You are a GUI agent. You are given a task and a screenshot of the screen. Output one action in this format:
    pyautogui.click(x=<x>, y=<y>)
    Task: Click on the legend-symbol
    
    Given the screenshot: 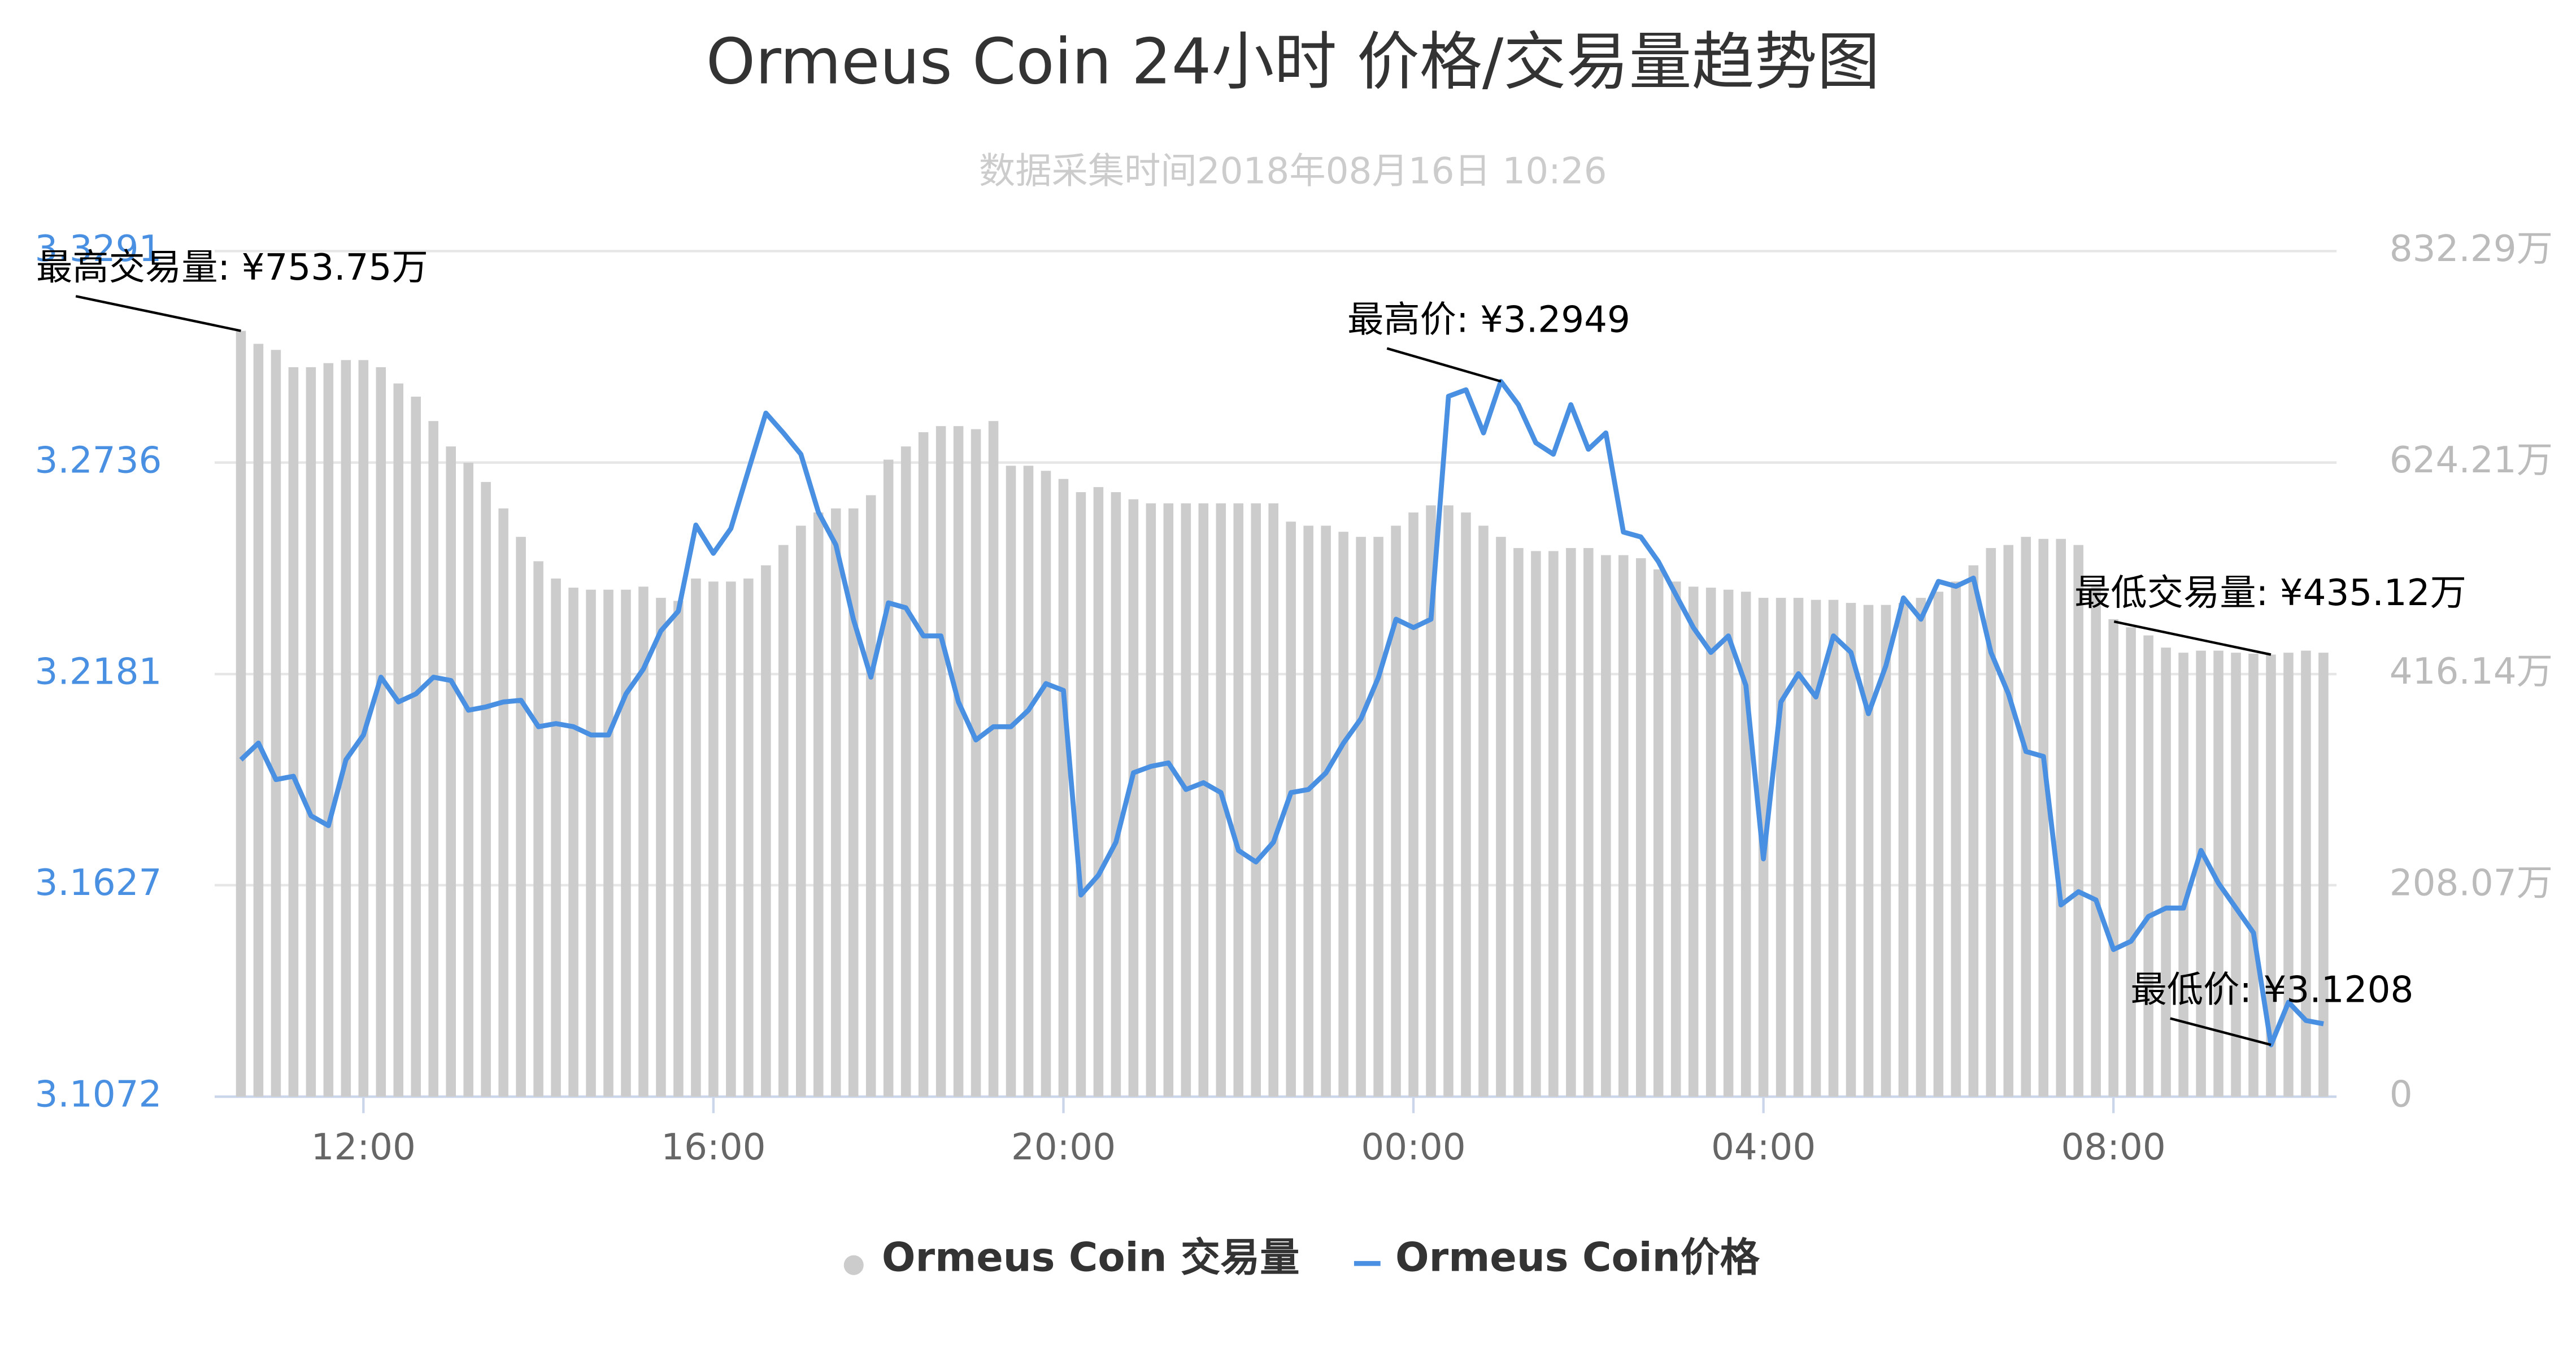 What is the action you would take?
    pyautogui.click(x=853, y=1265)
    